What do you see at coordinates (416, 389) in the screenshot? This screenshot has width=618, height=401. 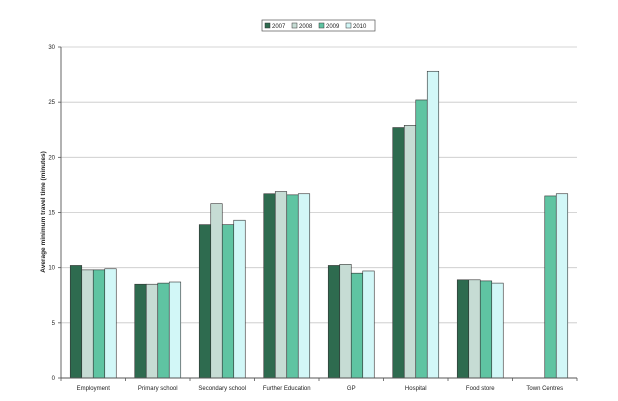 I see `x-tick-label: Hospital` at bounding box center [416, 389].